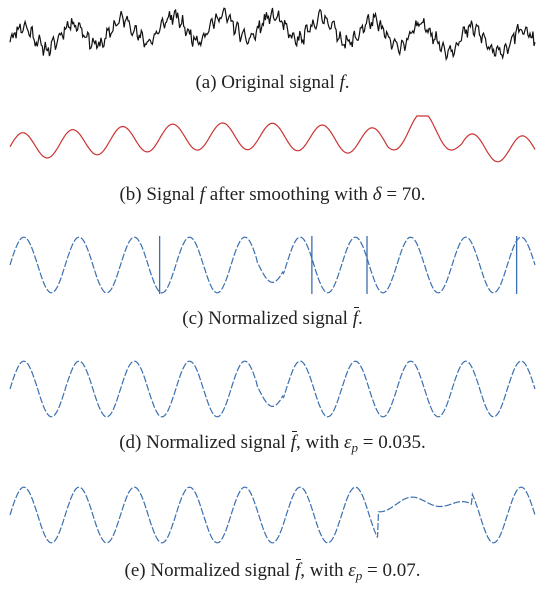 The height and width of the screenshot is (589, 545). I want to click on caption-a: (a) Original signal f., so click(272, 83).